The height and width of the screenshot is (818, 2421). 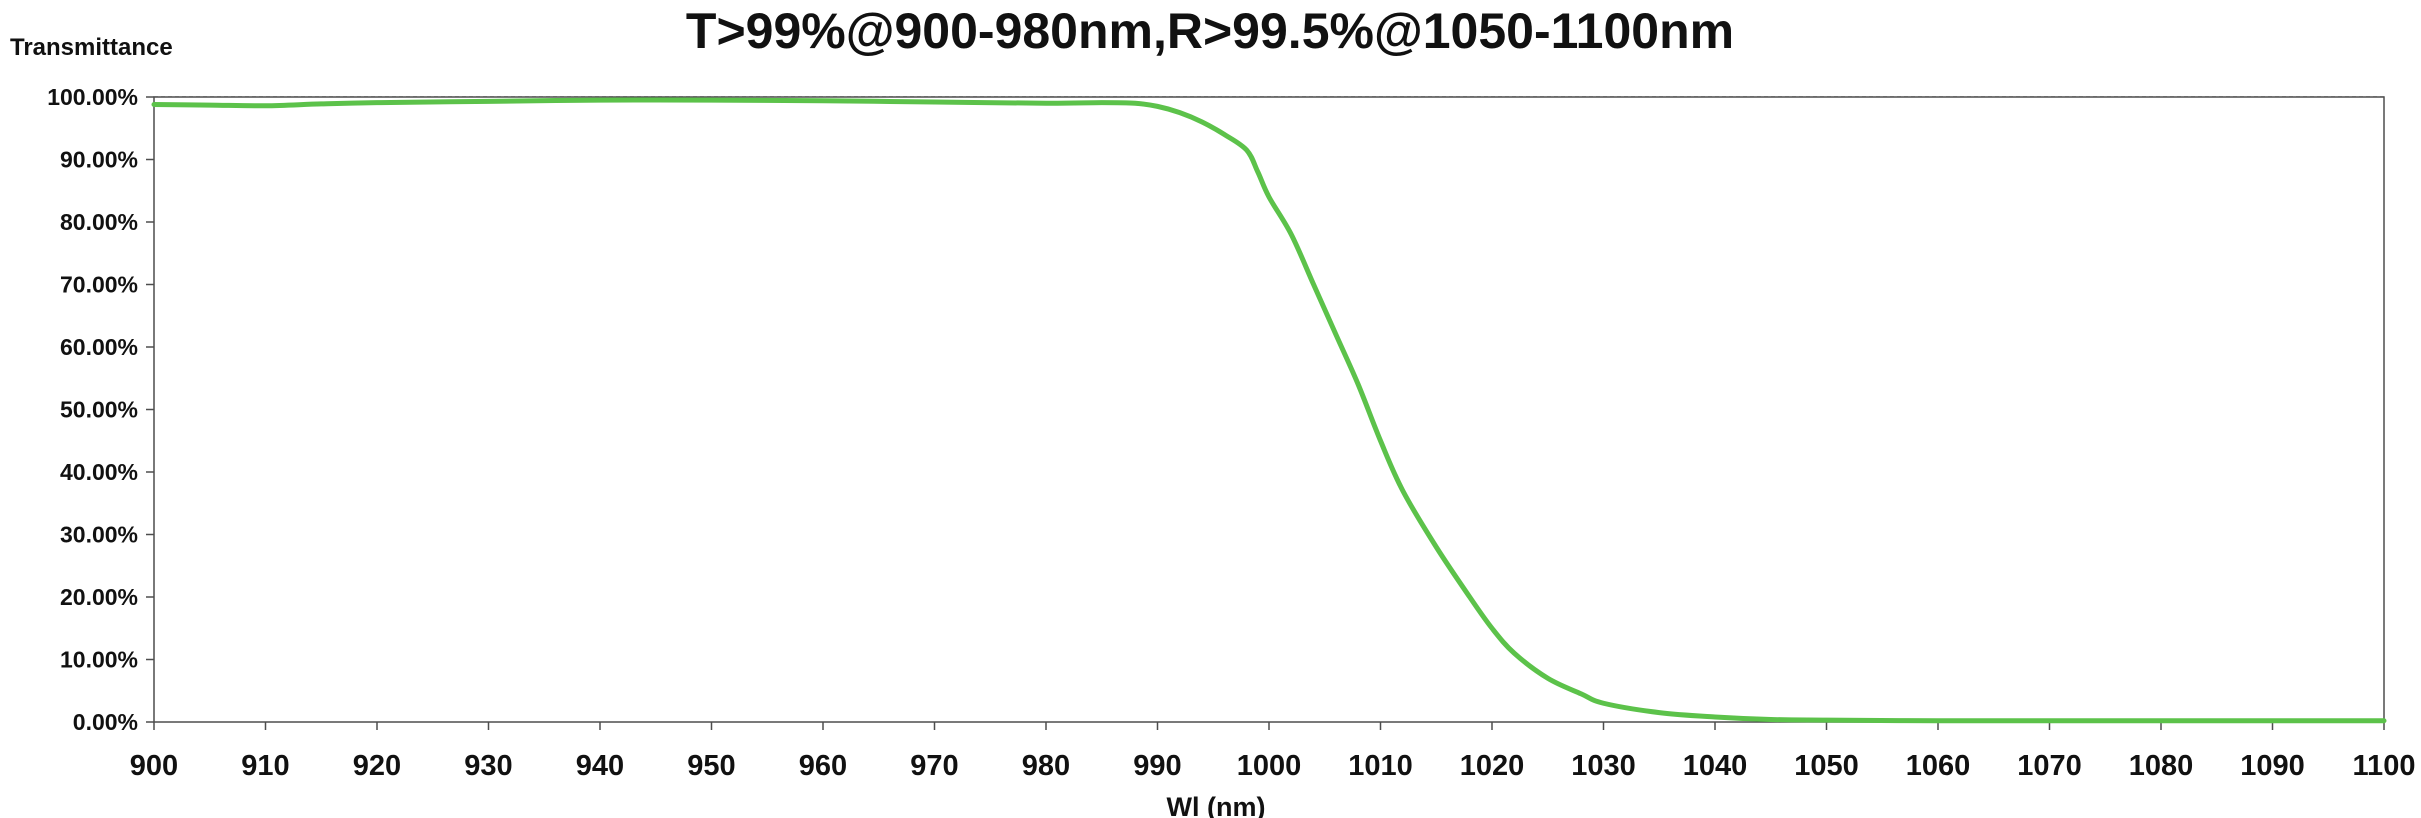 I want to click on x-axis-label: Wl (nm), so click(x=1216, y=805).